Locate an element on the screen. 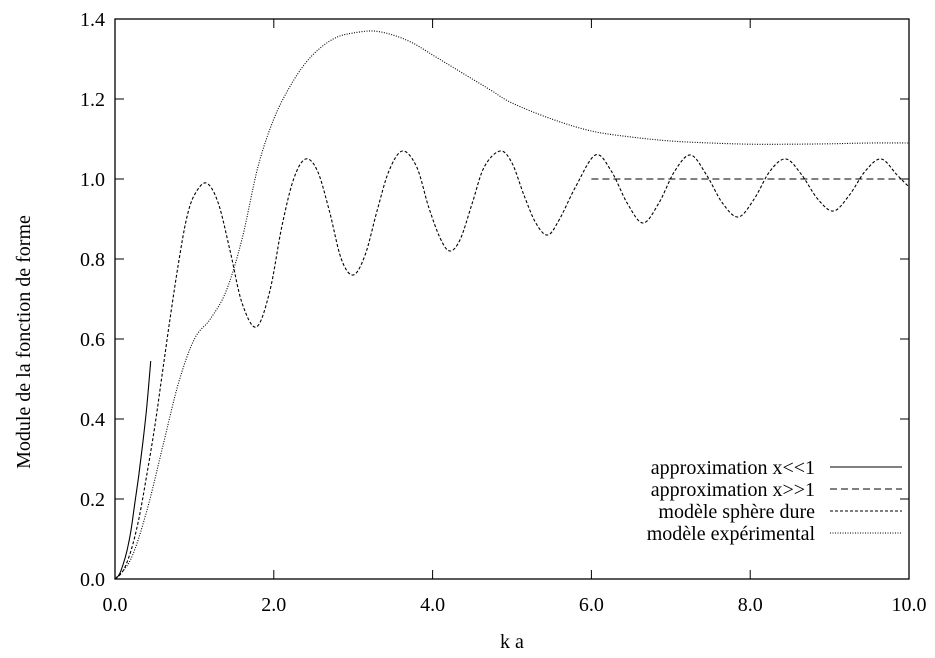  legend-label-4: modèle expérimental is located at coordinates (731, 534).